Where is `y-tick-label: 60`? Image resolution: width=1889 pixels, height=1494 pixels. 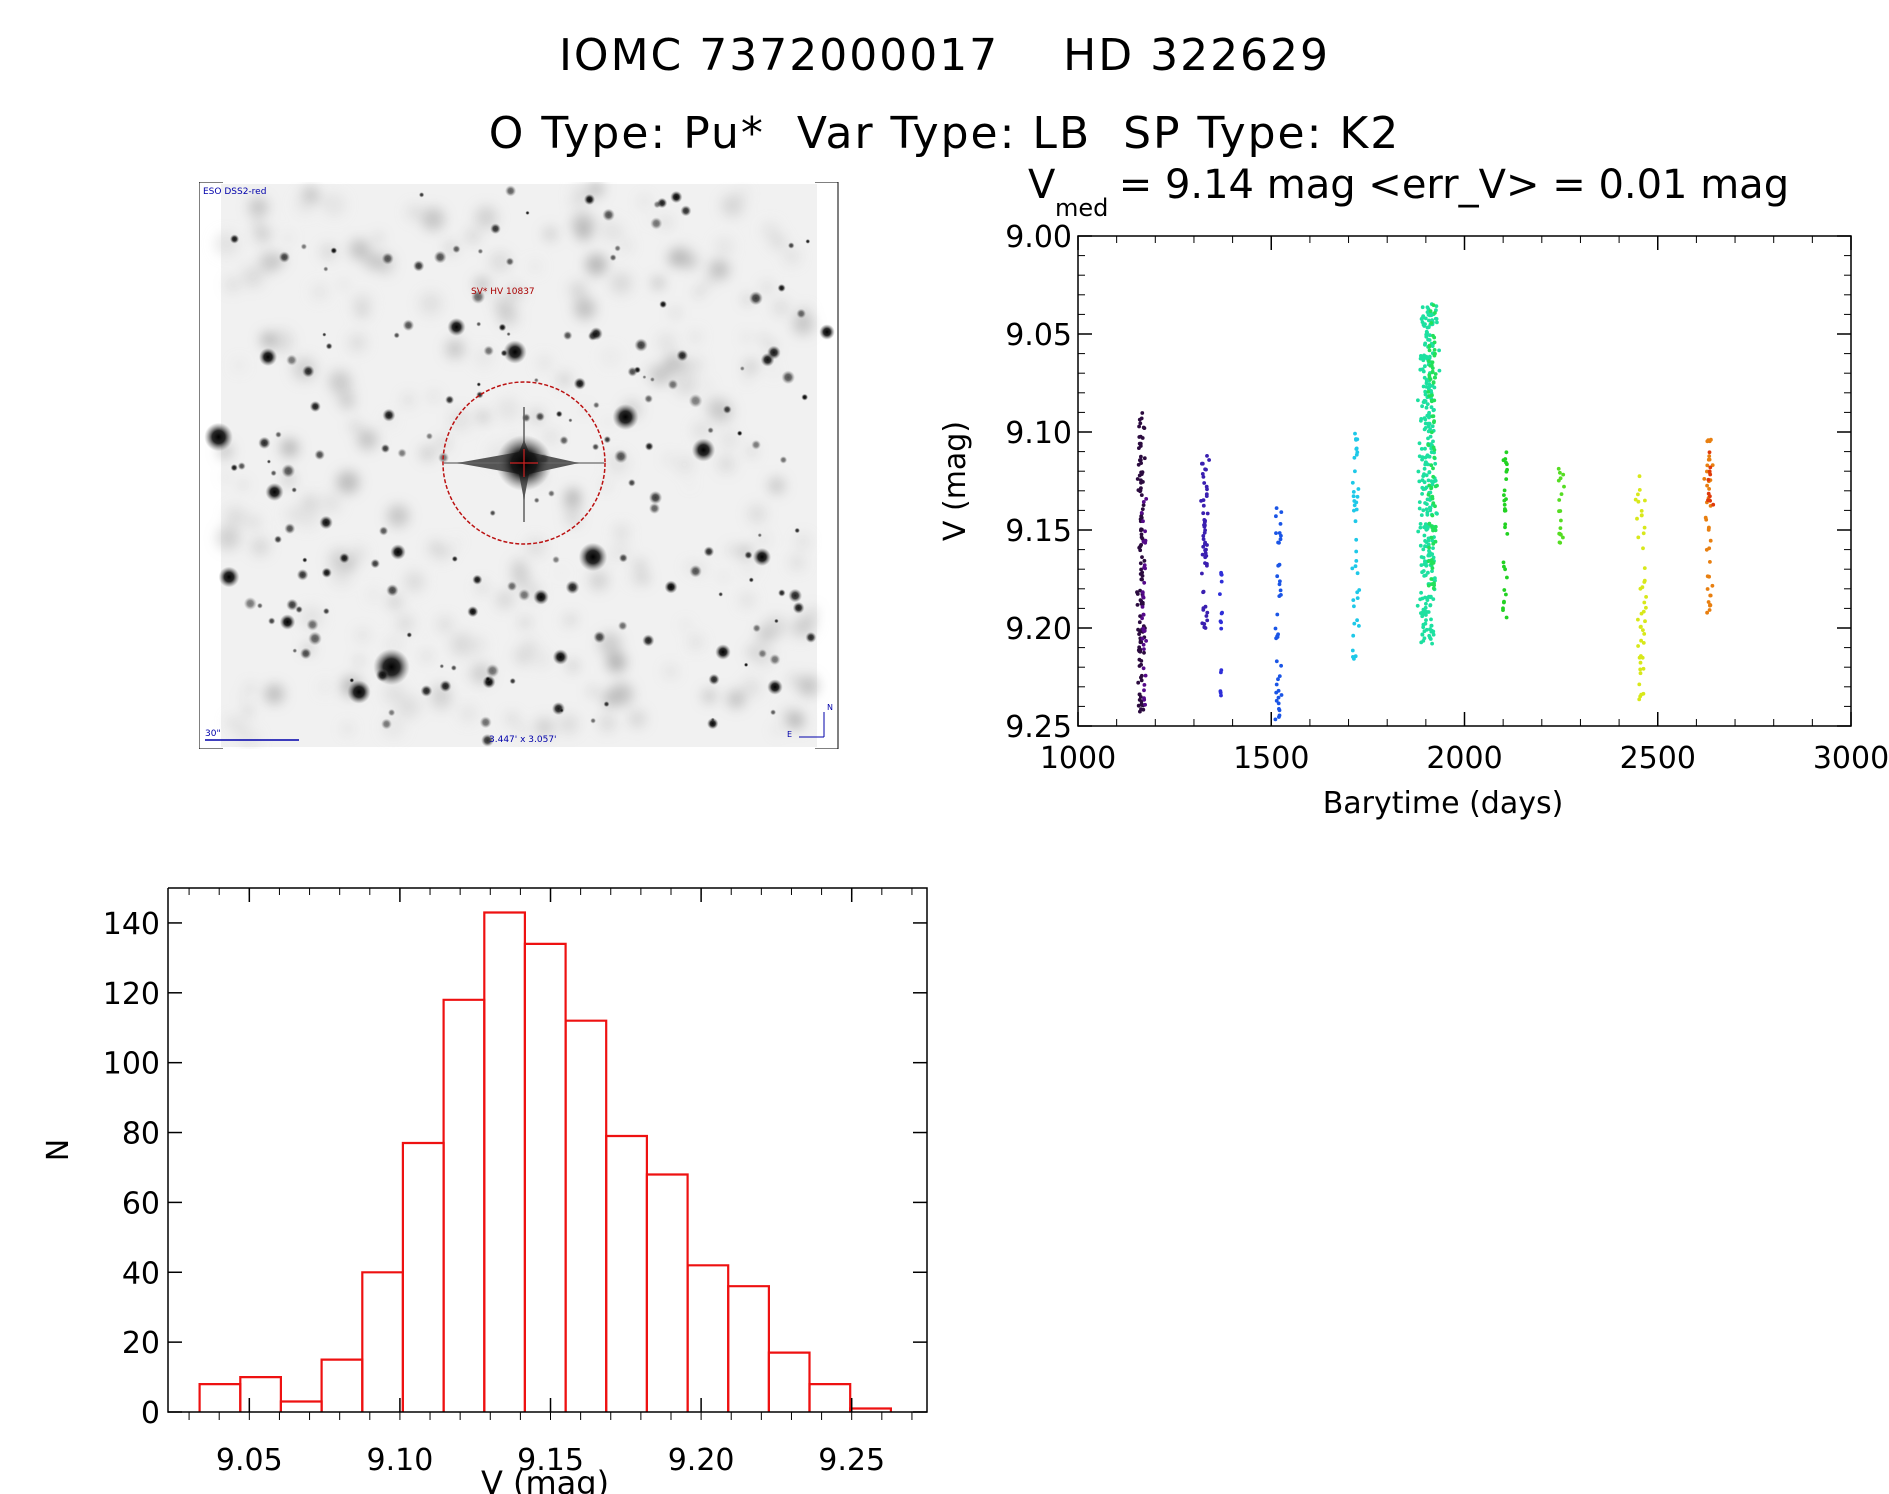 y-tick-label: 60 is located at coordinates (141, 1203).